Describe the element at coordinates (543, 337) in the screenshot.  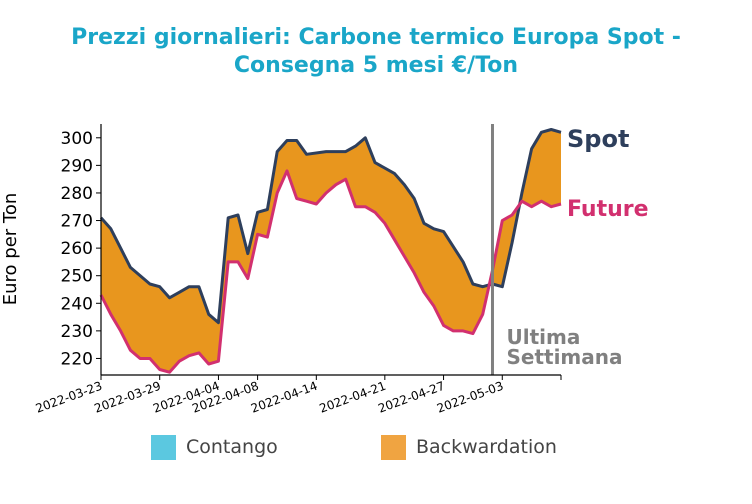
I see `marker-label-line1: Ultima` at that location.